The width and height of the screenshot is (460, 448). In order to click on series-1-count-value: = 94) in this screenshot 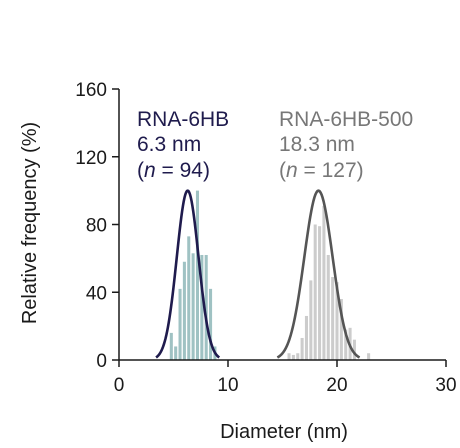, I will do `click(183, 170)`.